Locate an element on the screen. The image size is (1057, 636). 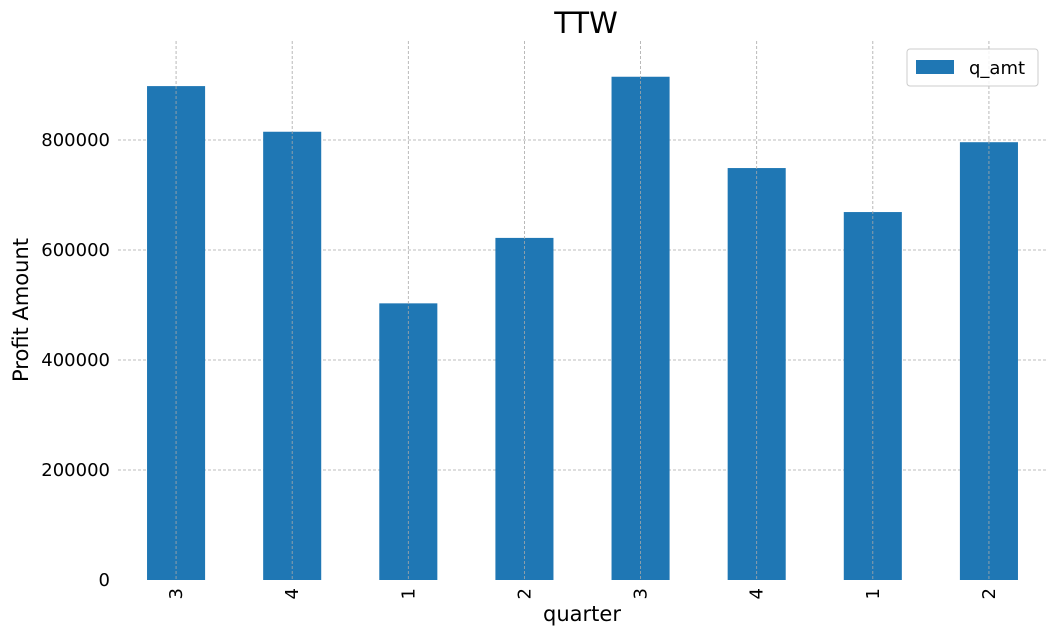
y-tick-labels: 0 200000 400000 600000 800000 is located at coordinates (75, 360).